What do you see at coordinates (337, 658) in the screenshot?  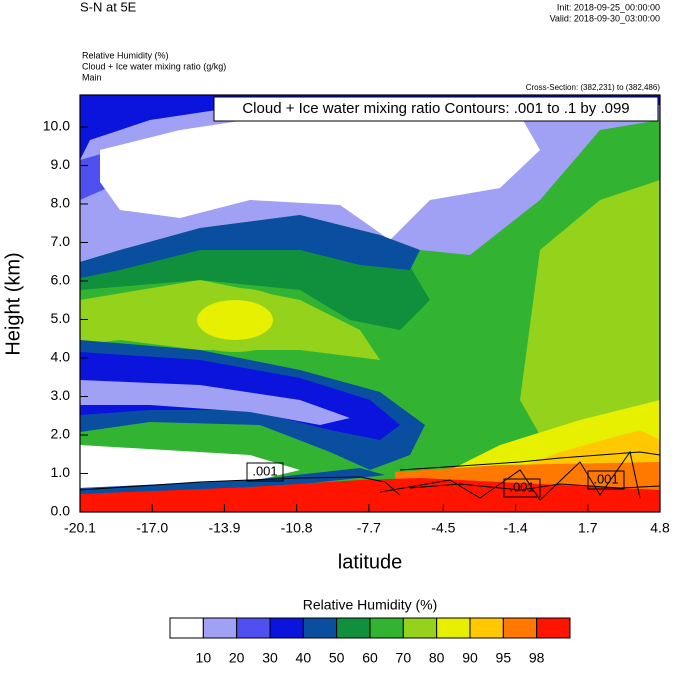 I see `colorbar-label: 50` at bounding box center [337, 658].